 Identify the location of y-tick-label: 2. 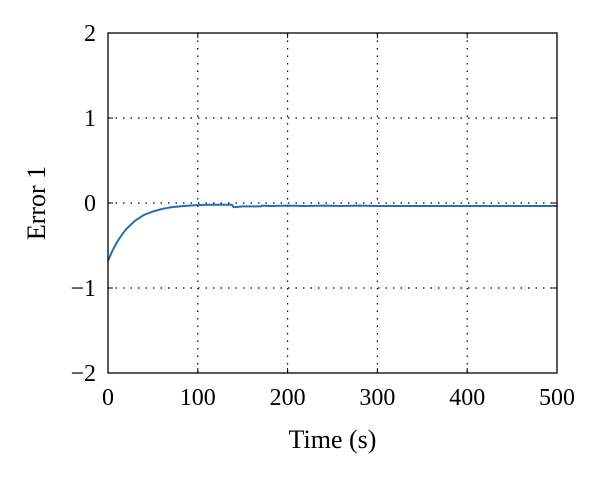
(90, 34).